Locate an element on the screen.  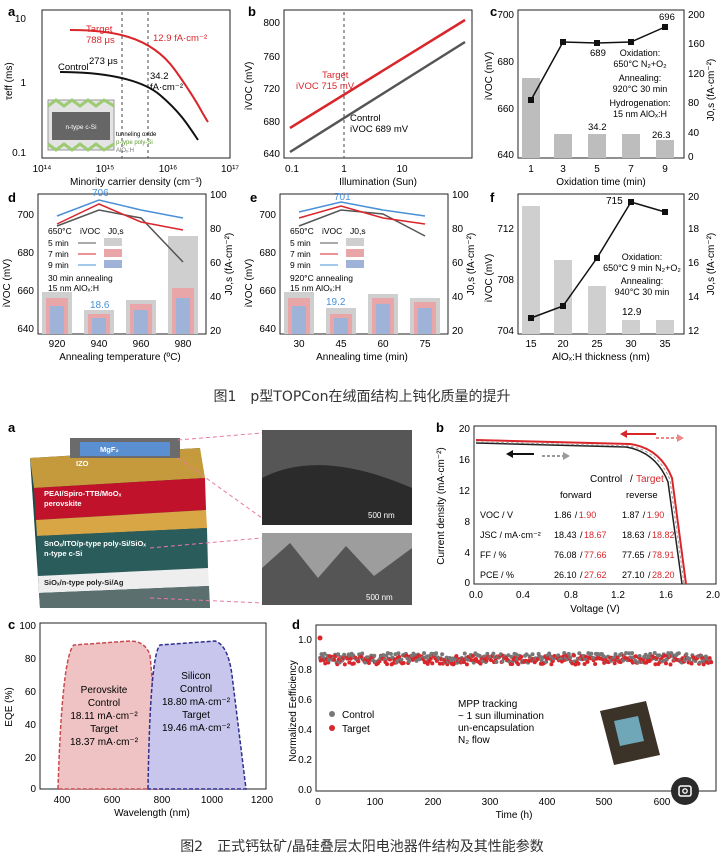
panel-letter: e is located at coordinates (253, 197).